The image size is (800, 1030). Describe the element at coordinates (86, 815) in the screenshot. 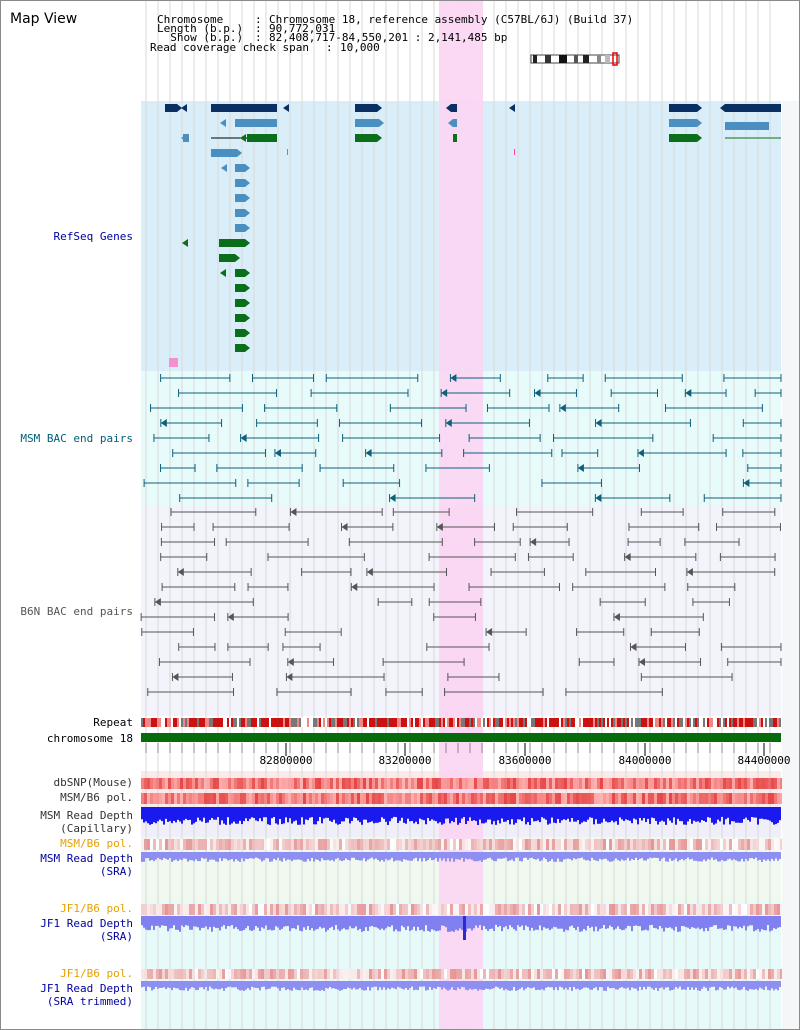

I see `track-label-msm-depth-capillary: MSM Read Depth` at that location.